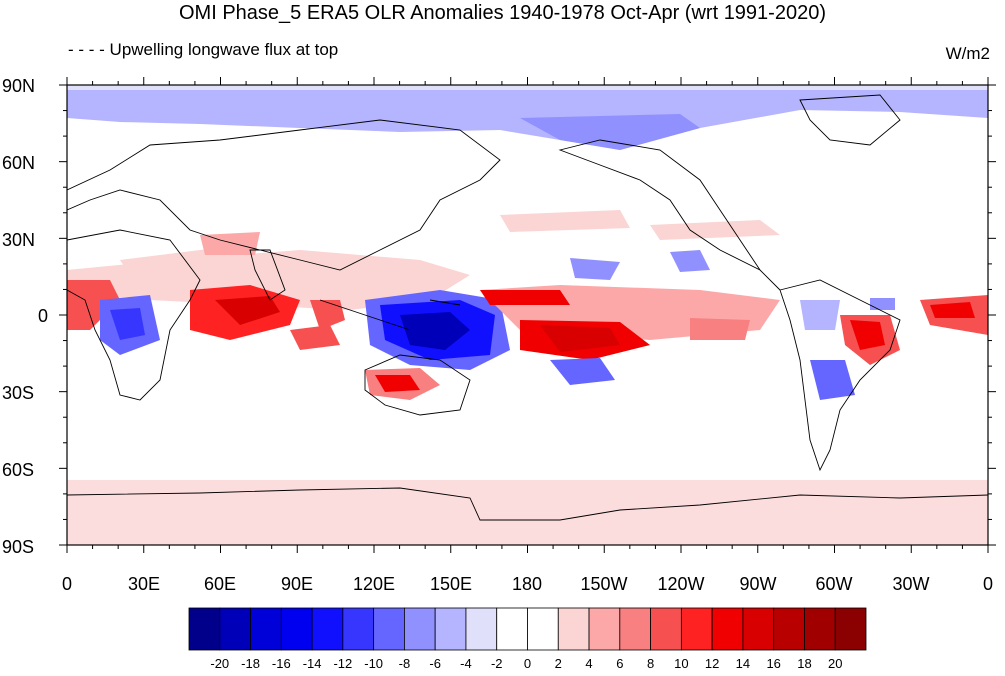 This screenshot has width=1005, height=676. Describe the element at coordinates (466, 663) in the screenshot. I see `colorbar-label: -4` at that location.